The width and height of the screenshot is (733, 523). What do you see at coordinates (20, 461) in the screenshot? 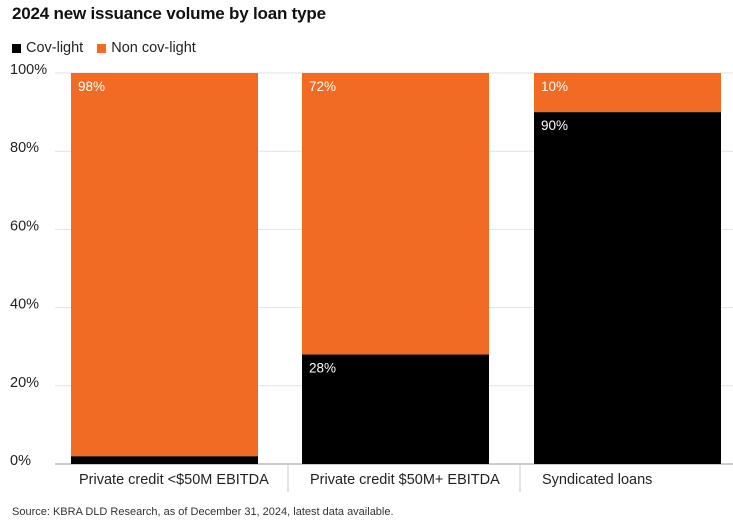
I see `y-tick-label-0: 0%` at bounding box center [20, 461].